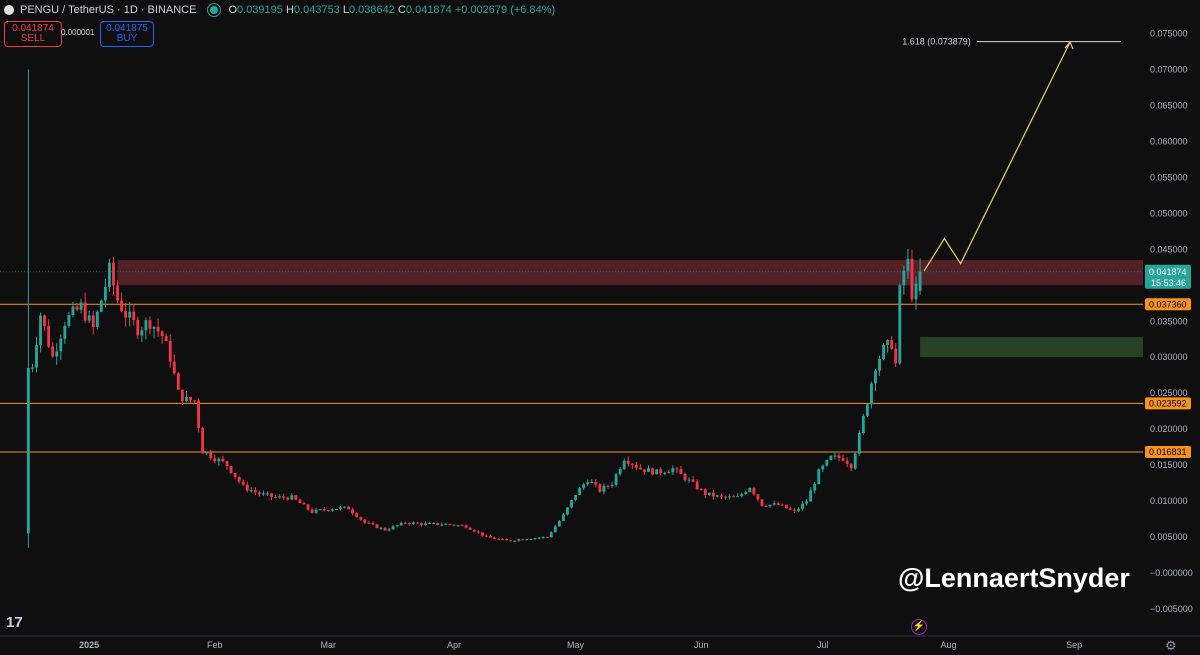 This screenshot has width=1200, height=655. What do you see at coordinates (1168, 403) in the screenshot?
I see `level-price-label: 0.023592` at bounding box center [1168, 403].